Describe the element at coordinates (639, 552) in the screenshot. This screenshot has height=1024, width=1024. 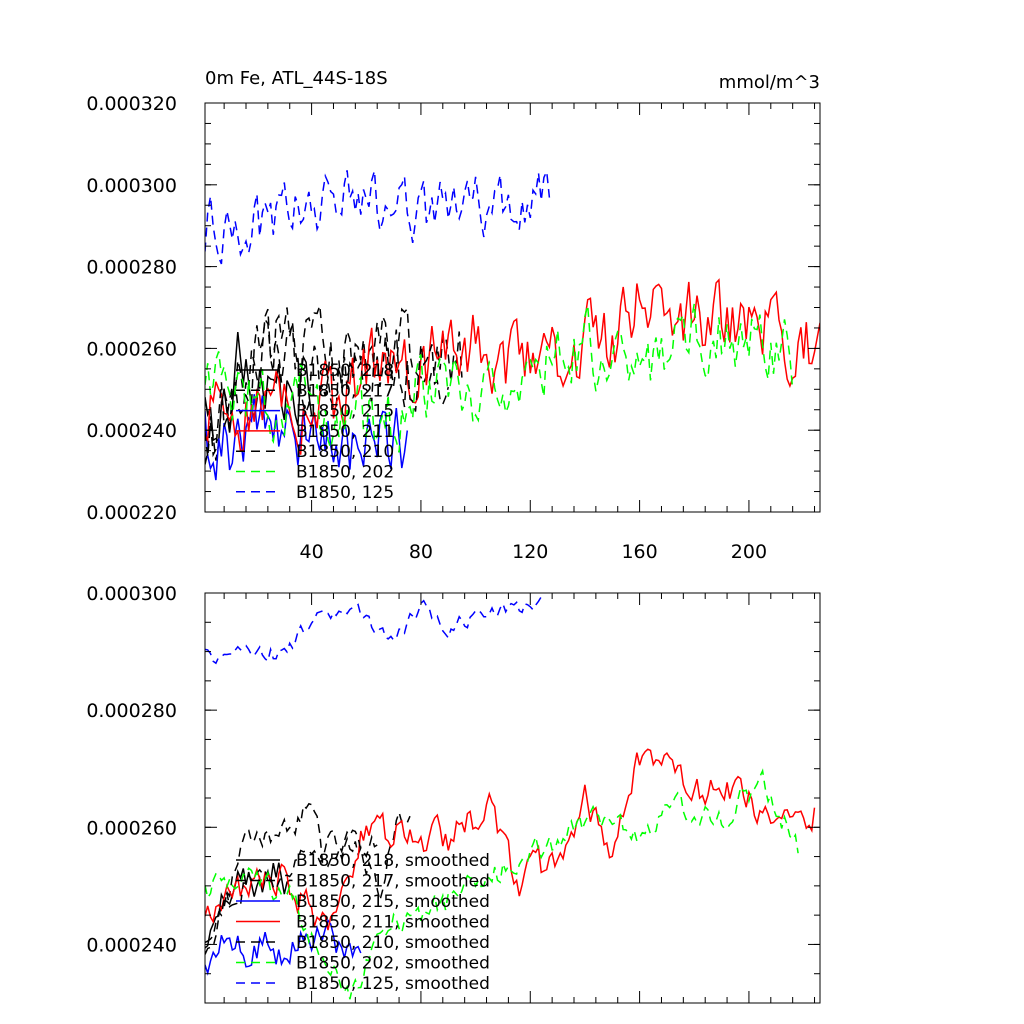
I see `x-tick-label: 160` at that location.